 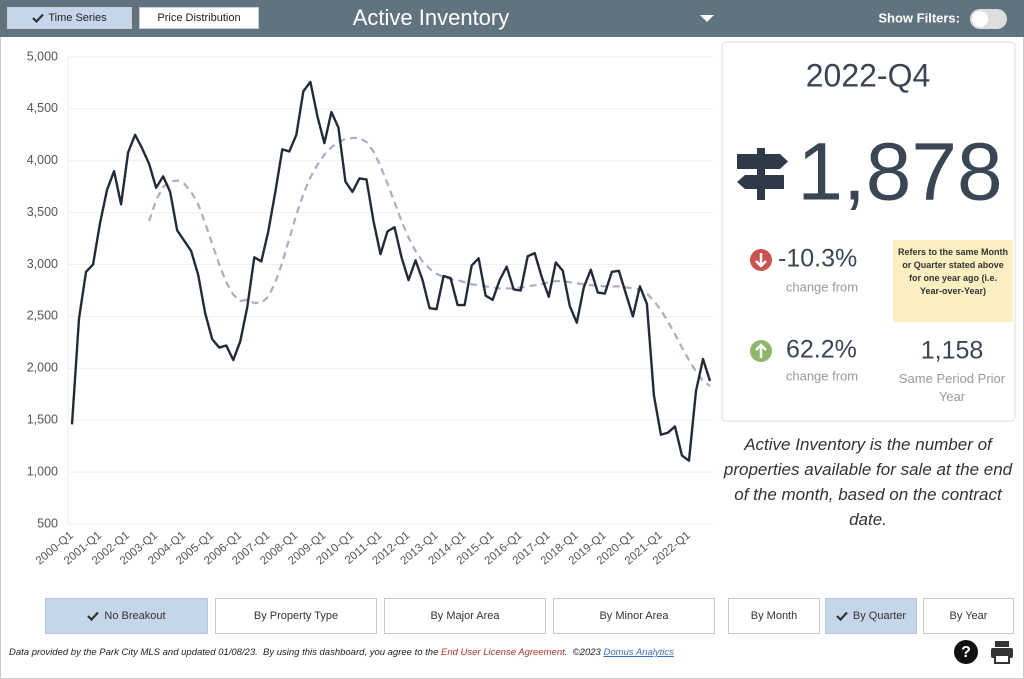 What do you see at coordinates (42, 420) in the screenshot?
I see `y-tick-label: 1,500` at bounding box center [42, 420].